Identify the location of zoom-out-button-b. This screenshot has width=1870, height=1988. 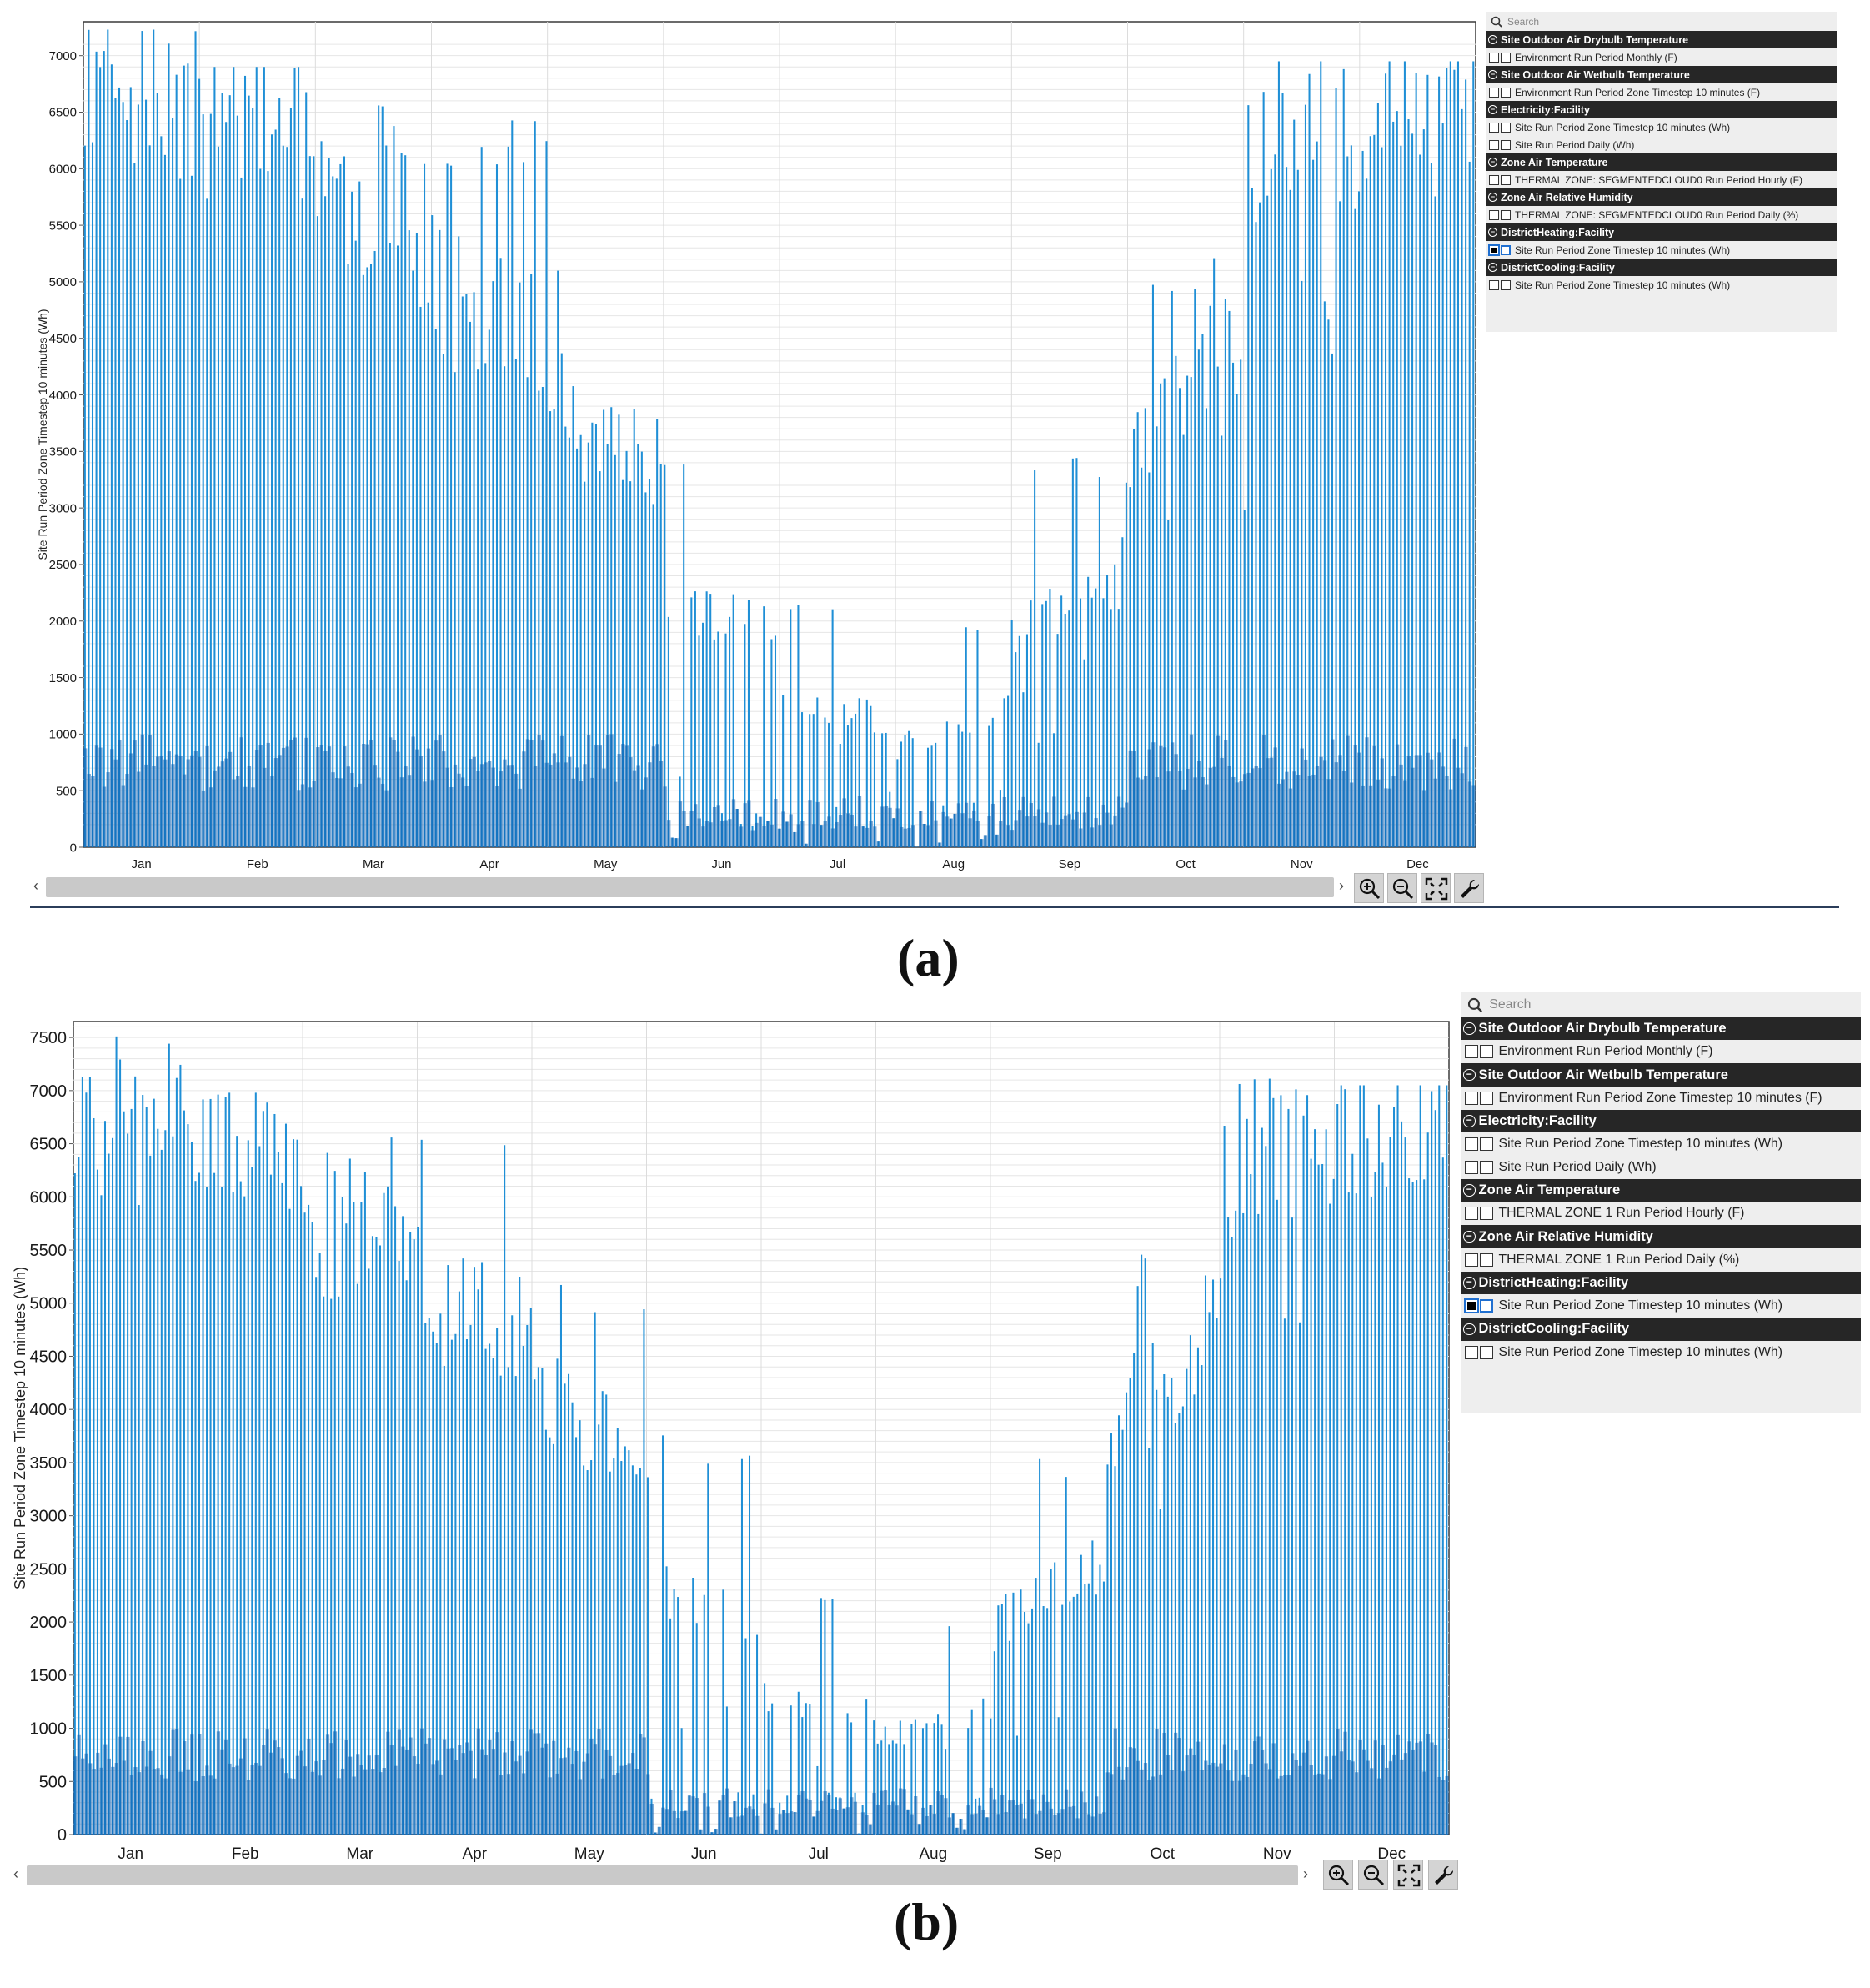
(1373, 1875).